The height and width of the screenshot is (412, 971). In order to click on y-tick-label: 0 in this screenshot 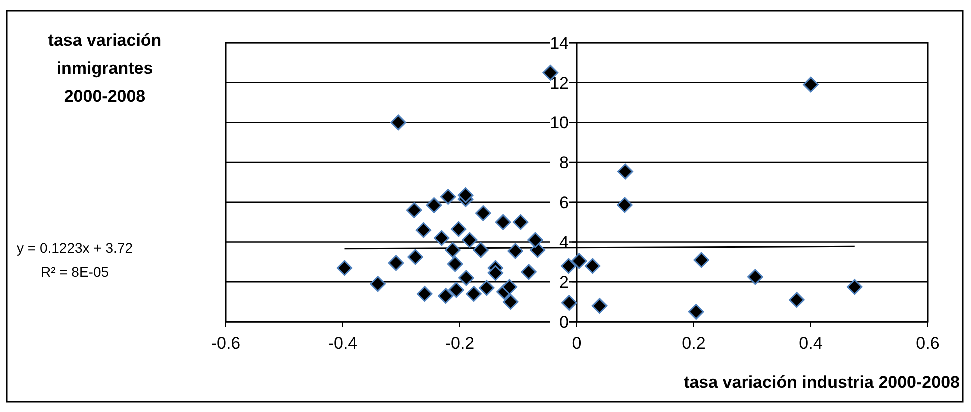, I will do `click(564, 322)`.